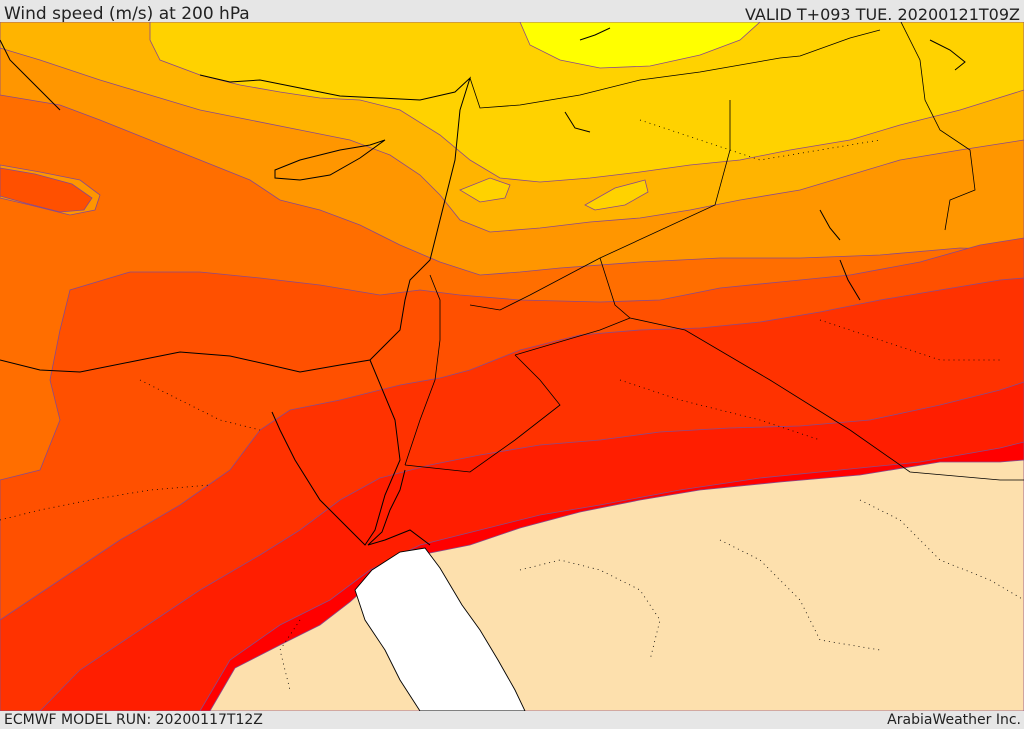 Image resolution: width=1024 pixels, height=729 pixels. What do you see at coordinates (954, 720) in the screenshot?
I see `brand-label: ArabiaWeather Inc.` at bounding box center [954, 720].